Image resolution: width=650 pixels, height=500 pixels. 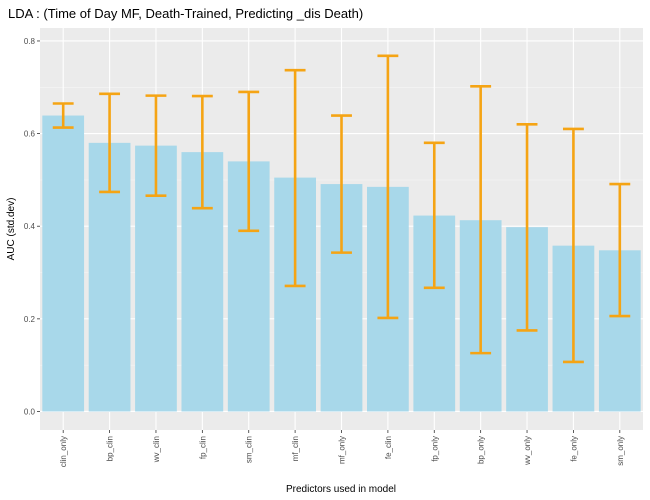 I want to click on x-tick-label-bp_only: bp_only, so click(x=481, y=450).